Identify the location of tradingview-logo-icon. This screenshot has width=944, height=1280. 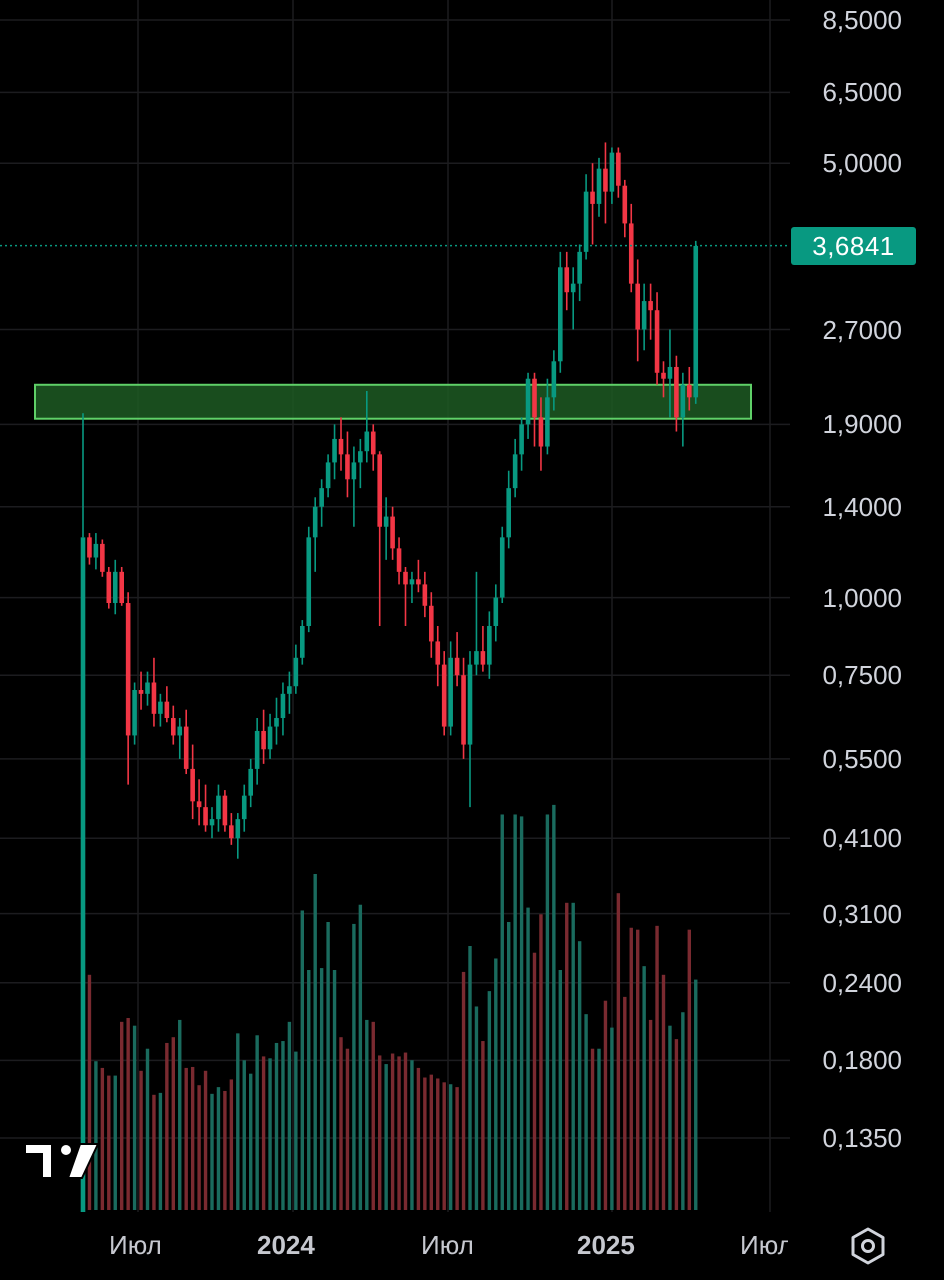
(61, 1161).